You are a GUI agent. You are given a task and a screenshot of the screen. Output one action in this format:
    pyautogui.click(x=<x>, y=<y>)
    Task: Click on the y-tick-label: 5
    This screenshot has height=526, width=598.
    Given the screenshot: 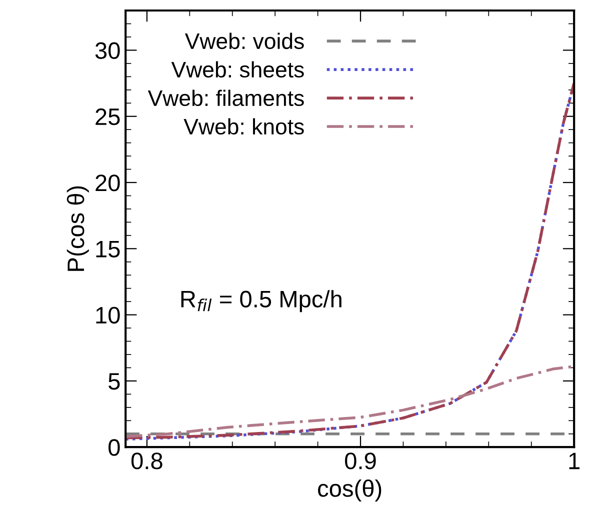 What is the action you would take?
    pyautogui.click(x=114, y=381)
    